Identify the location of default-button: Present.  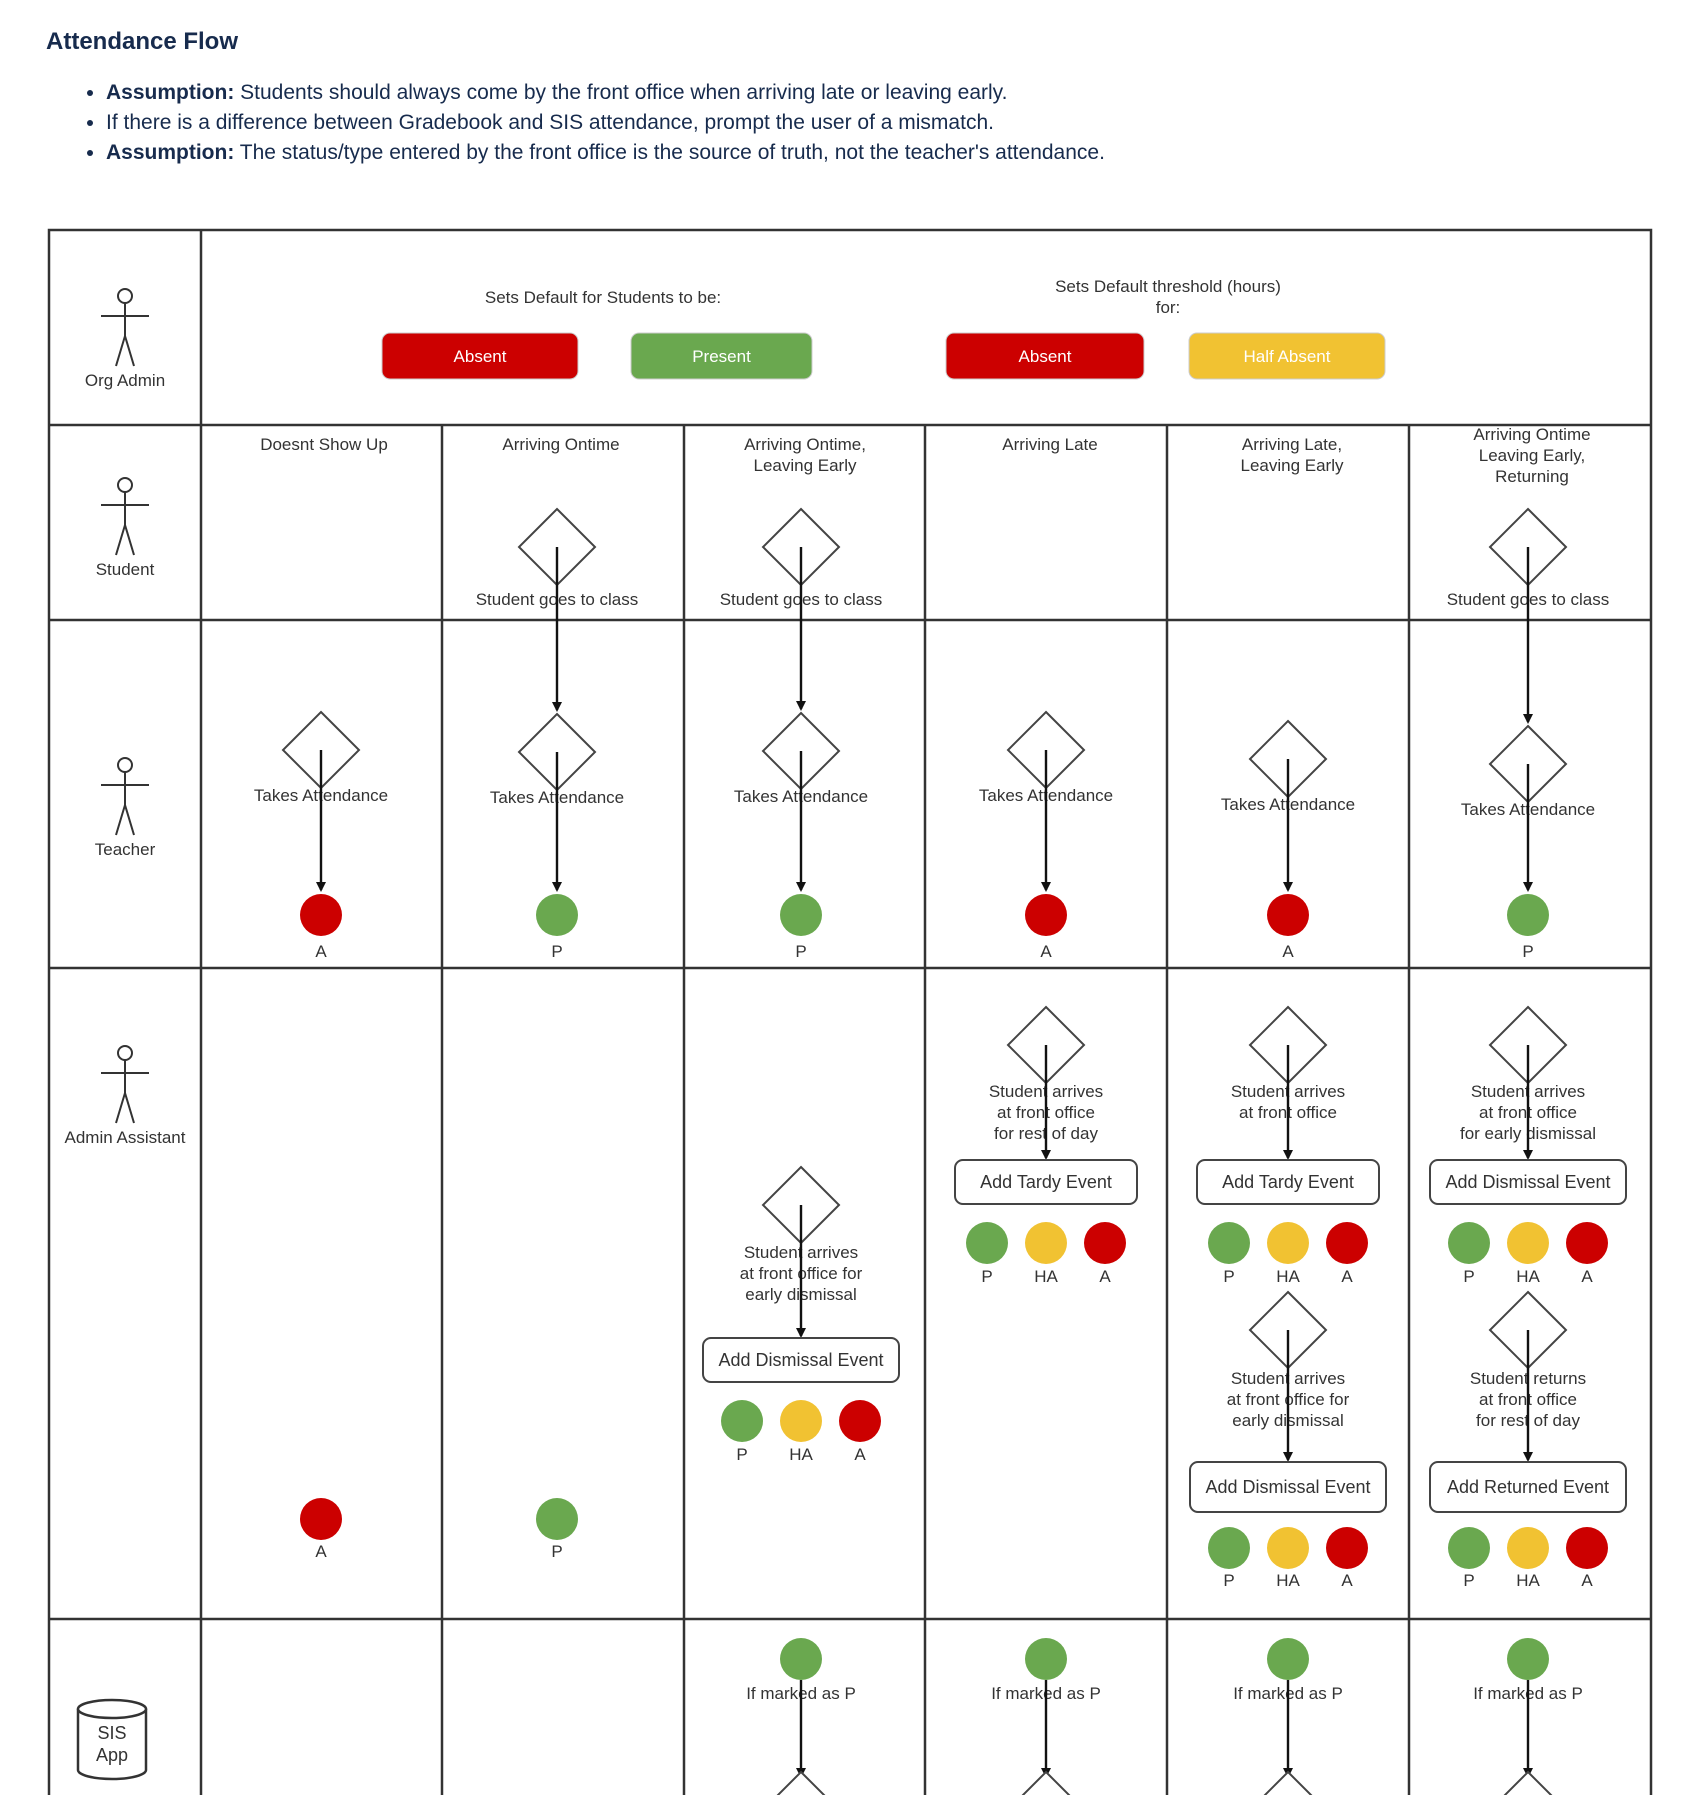
(721, 356).